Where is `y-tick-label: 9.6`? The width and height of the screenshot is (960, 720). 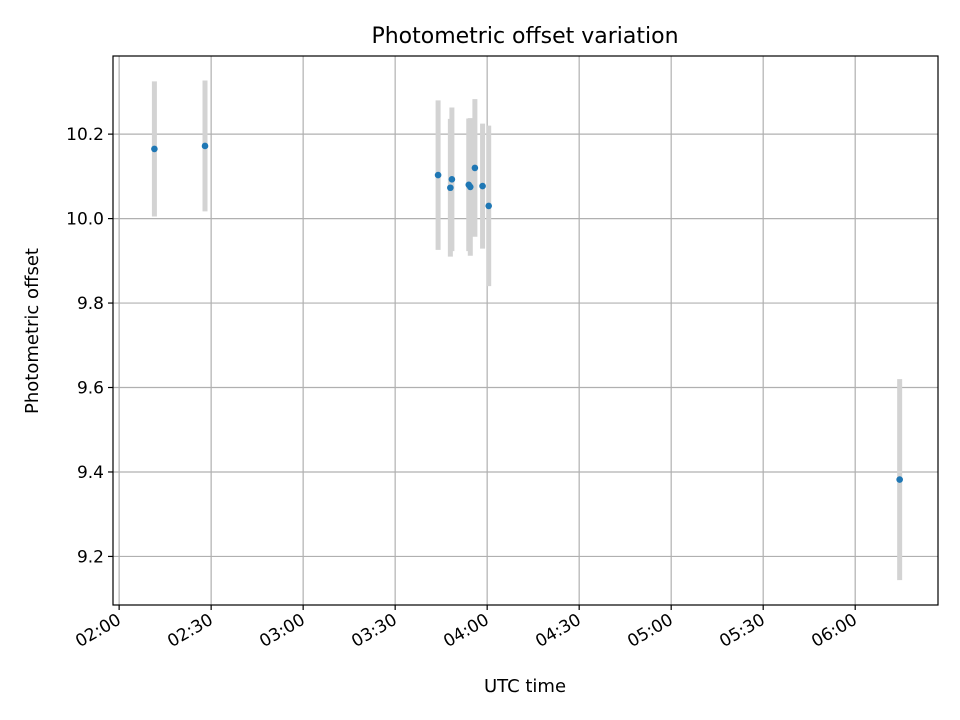 y-tick-label: 9.6 is located at coordinates (90, 389).